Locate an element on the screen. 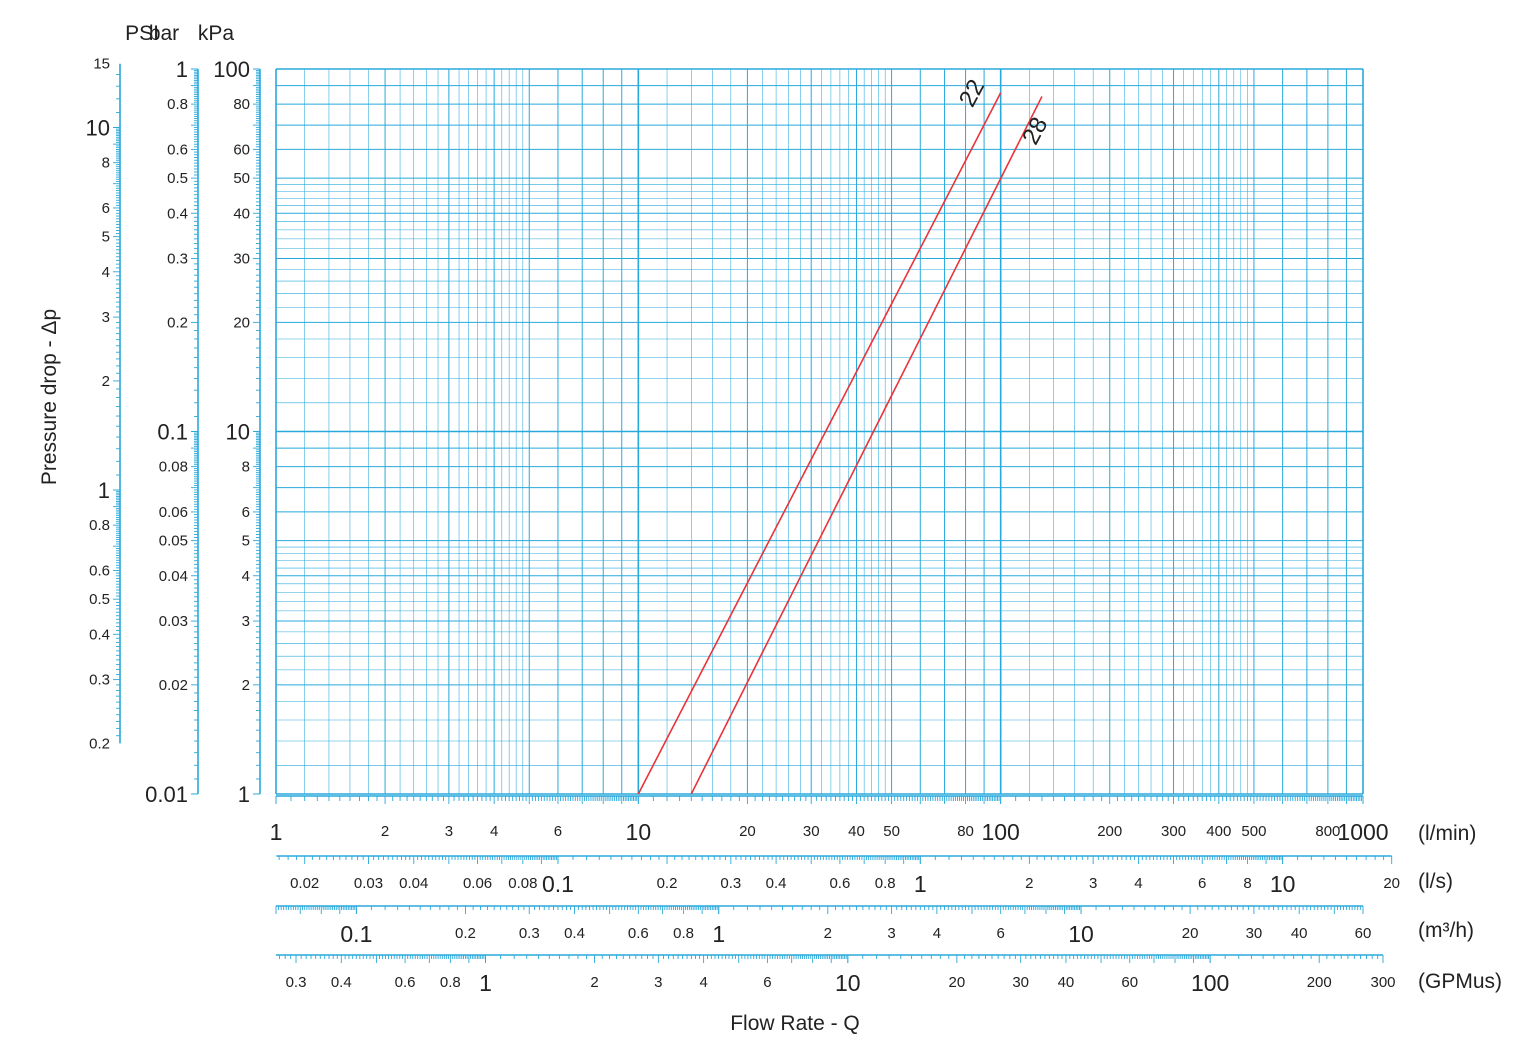 This screenshot has height=1044, width=1521. x-tick-label-1: 10 is located at coordinates (1283, 884).